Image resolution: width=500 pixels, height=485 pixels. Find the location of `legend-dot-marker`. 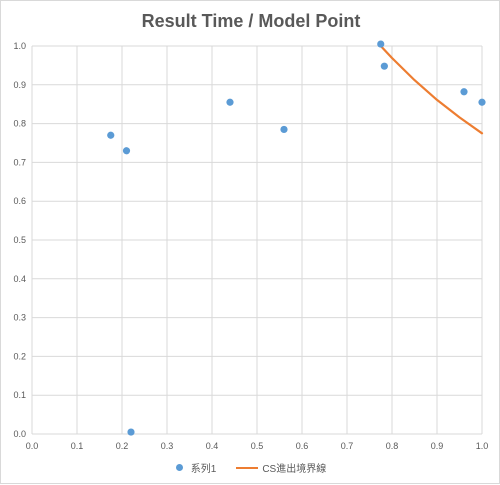

legend-dot-marker is located at coordinates (179, 467).